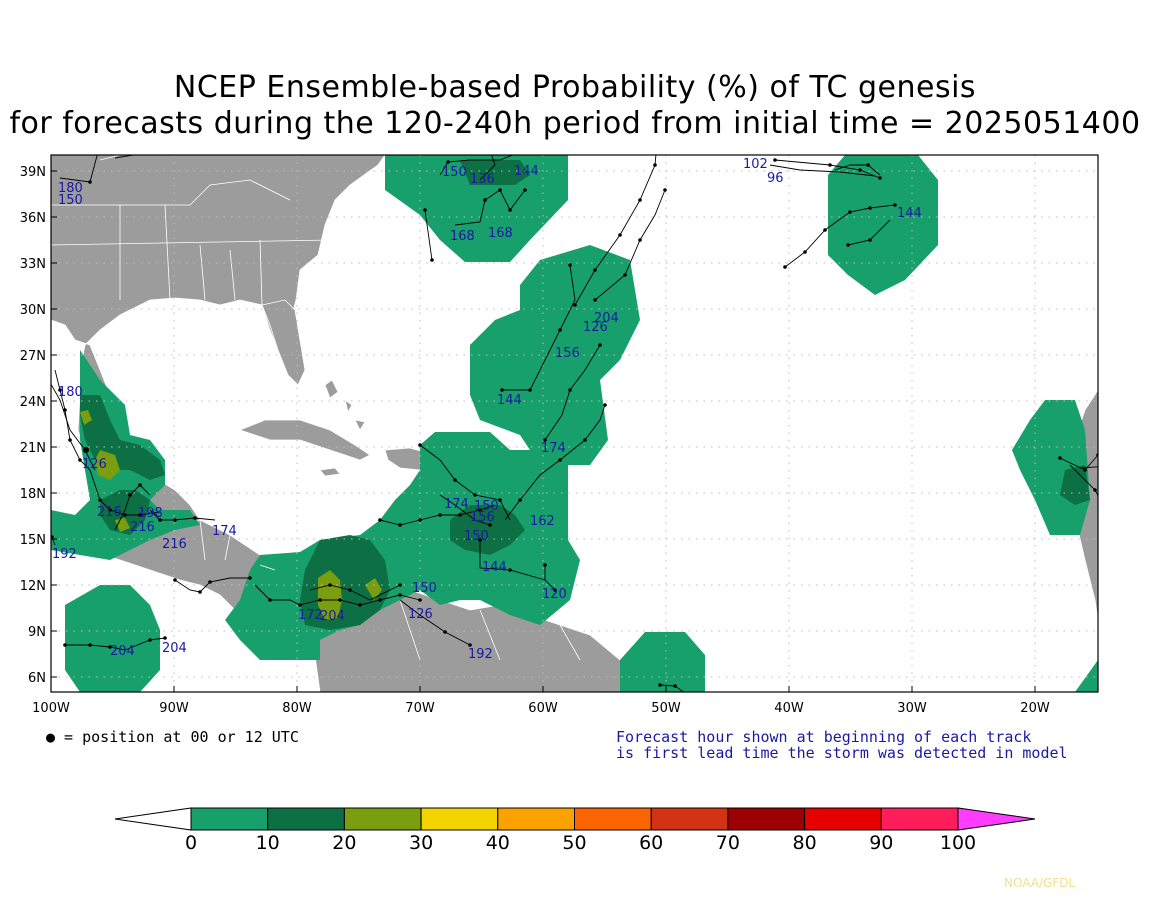 The width and height of the screenshot is (1150, 924). I want to click on jamaica-land, so click(330, 472).